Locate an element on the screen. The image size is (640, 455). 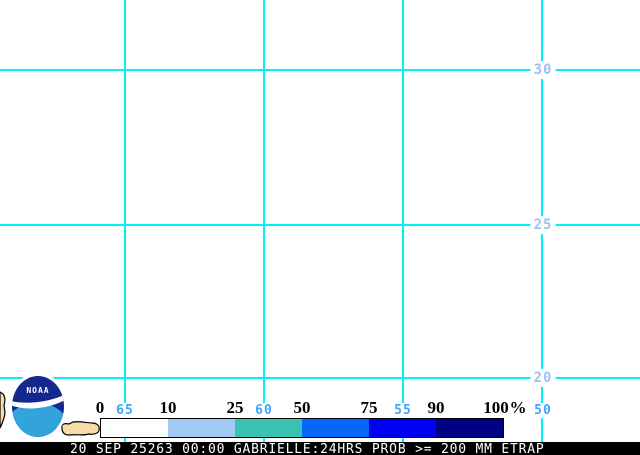
scale-tick-label: 10 is located at coordinates (168, 407).